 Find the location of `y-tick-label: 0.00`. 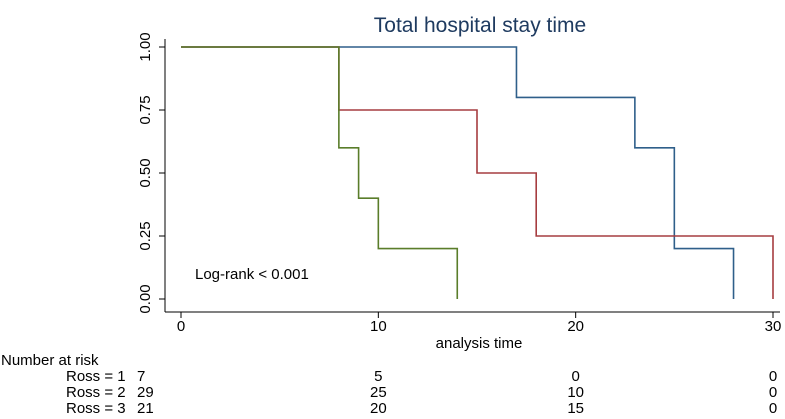

y-tick-label: 0.00 is located at coordinates (145, 298).